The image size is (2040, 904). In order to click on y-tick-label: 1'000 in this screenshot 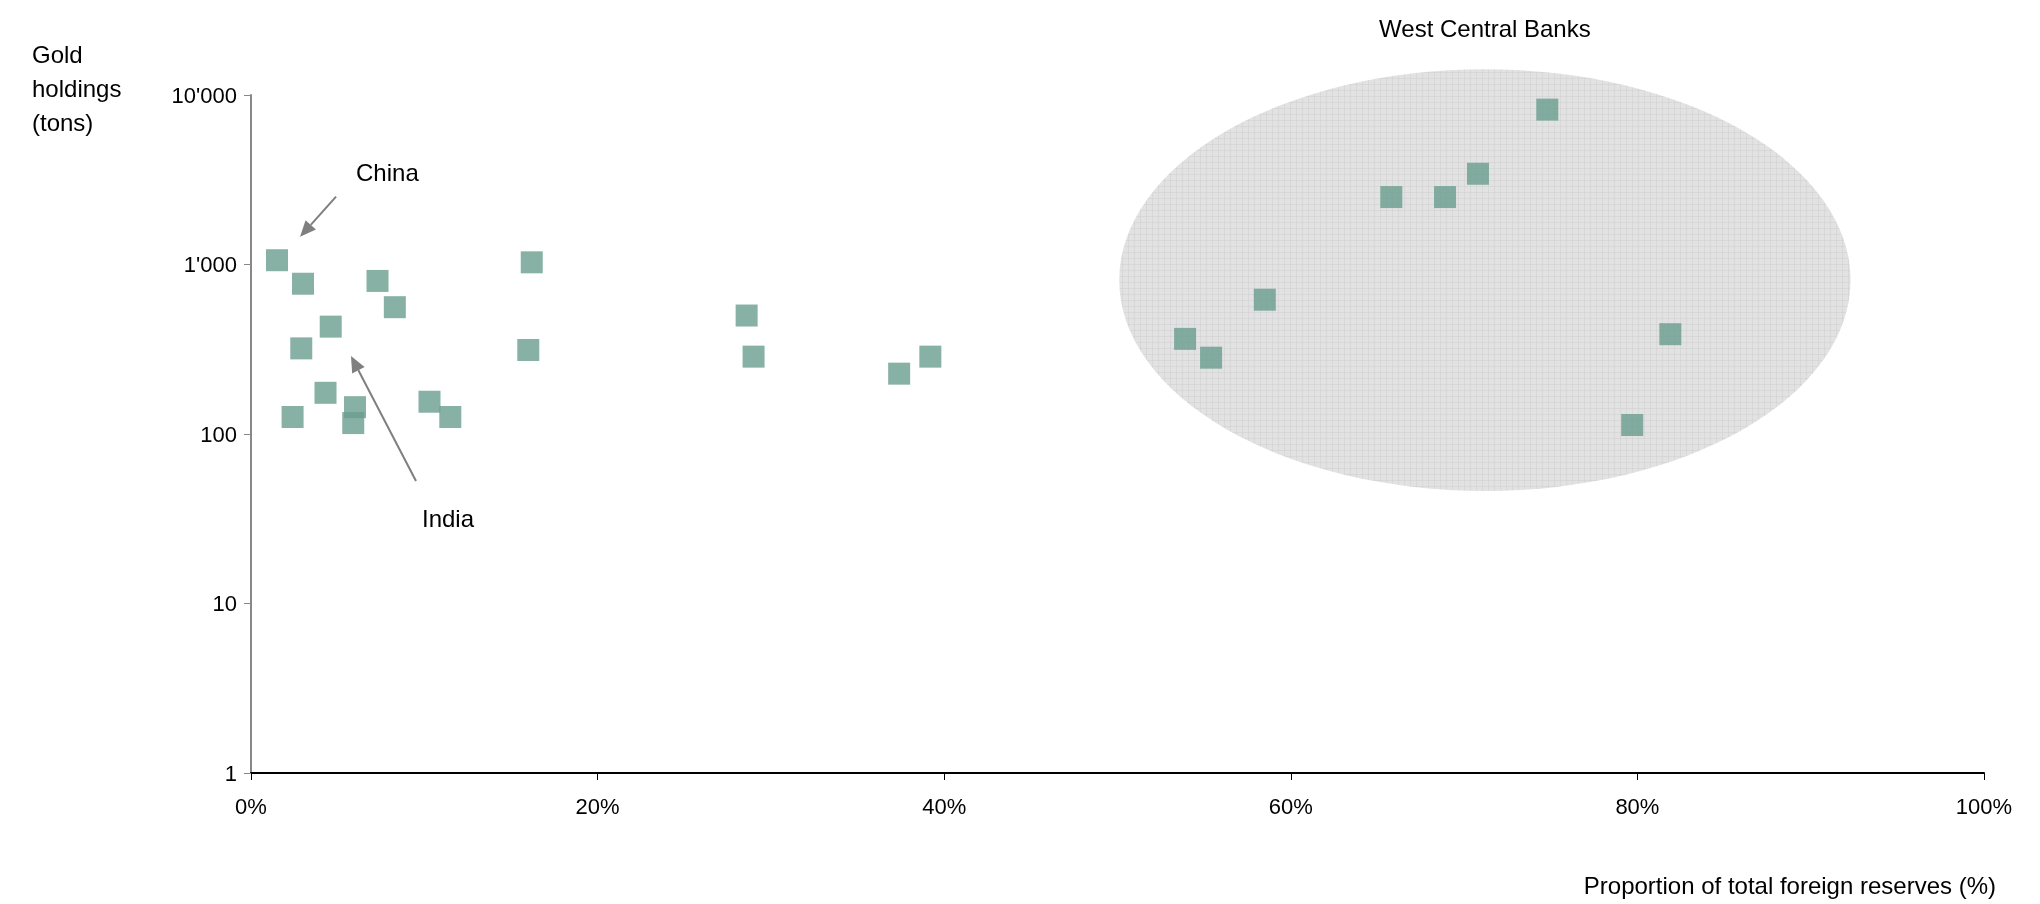, I will do `click(210, 264)`.